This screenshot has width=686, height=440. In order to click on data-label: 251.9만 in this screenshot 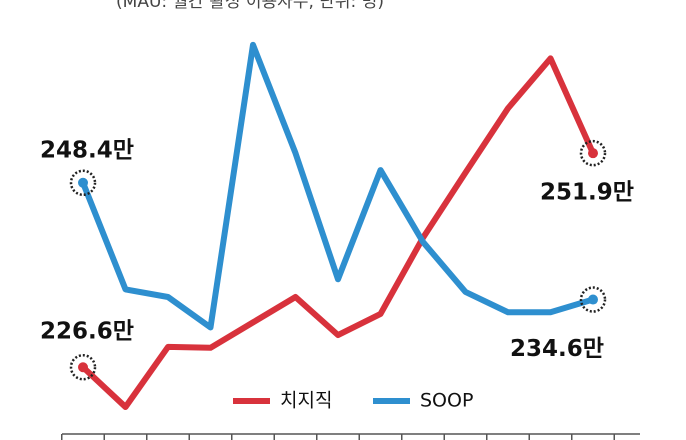, I will do `click(587, 193)`.